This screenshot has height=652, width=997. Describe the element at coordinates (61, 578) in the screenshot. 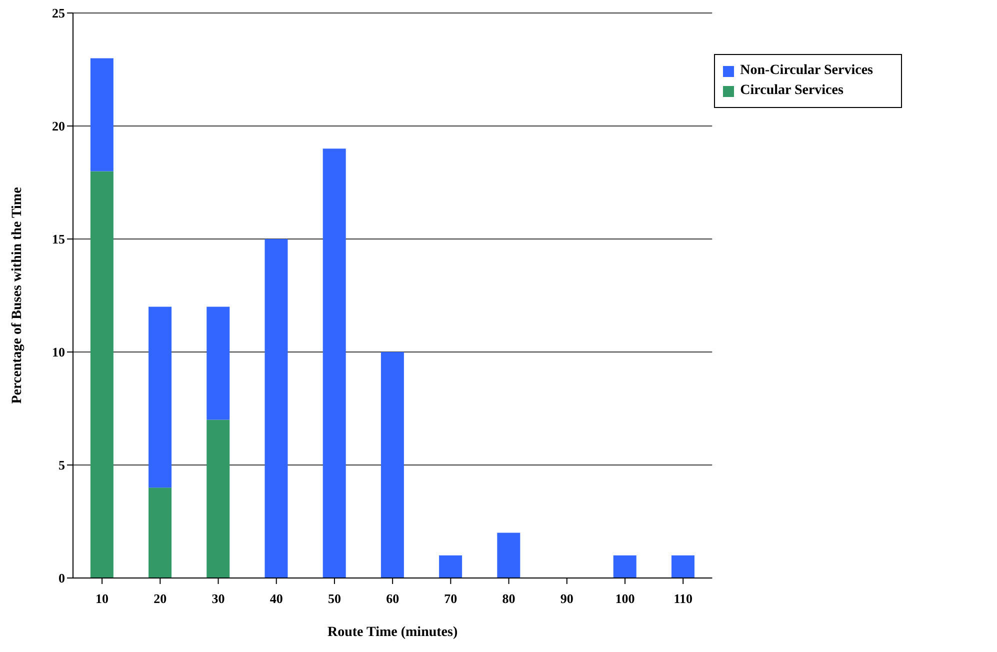

I see `y-tick-label: 0` at that location.